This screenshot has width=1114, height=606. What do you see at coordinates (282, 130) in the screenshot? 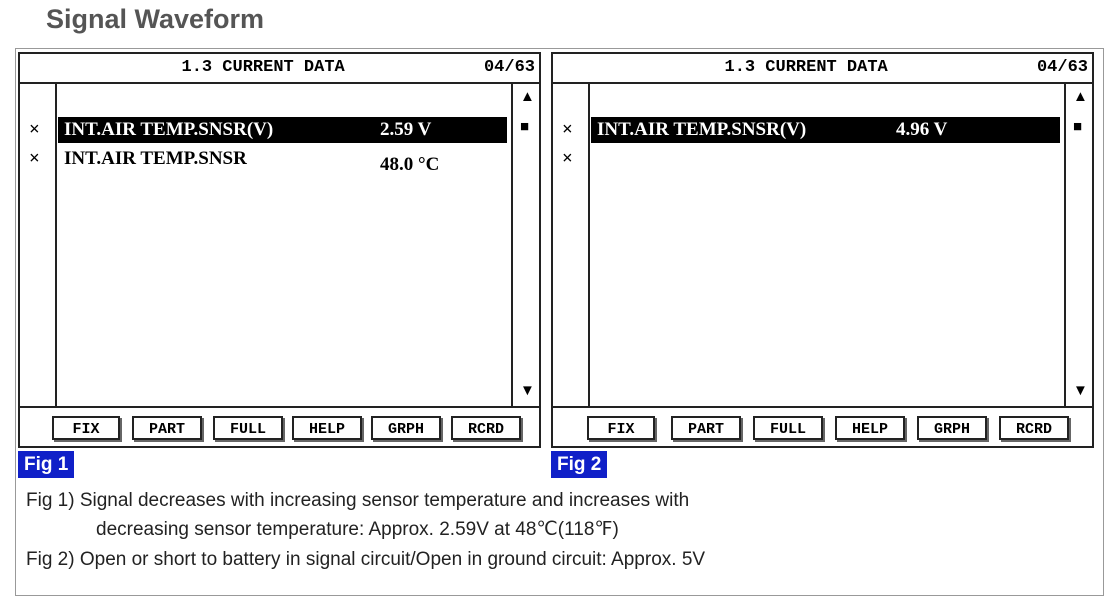
I see `data-row: INT.AIR TEMP.SNSR(V) 2.59 V` at bounding box center [282, 130].